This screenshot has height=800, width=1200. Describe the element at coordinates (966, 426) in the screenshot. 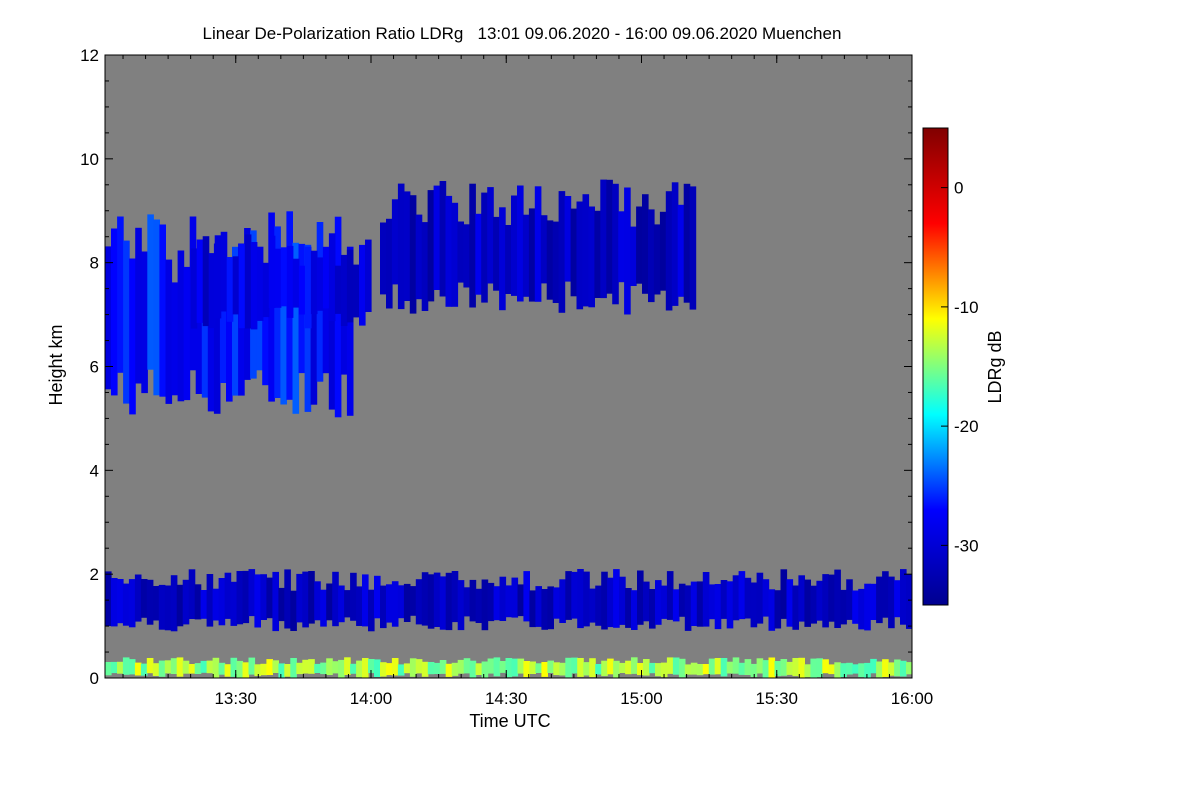

I see `colorbar-tick-label: -20` at that location.